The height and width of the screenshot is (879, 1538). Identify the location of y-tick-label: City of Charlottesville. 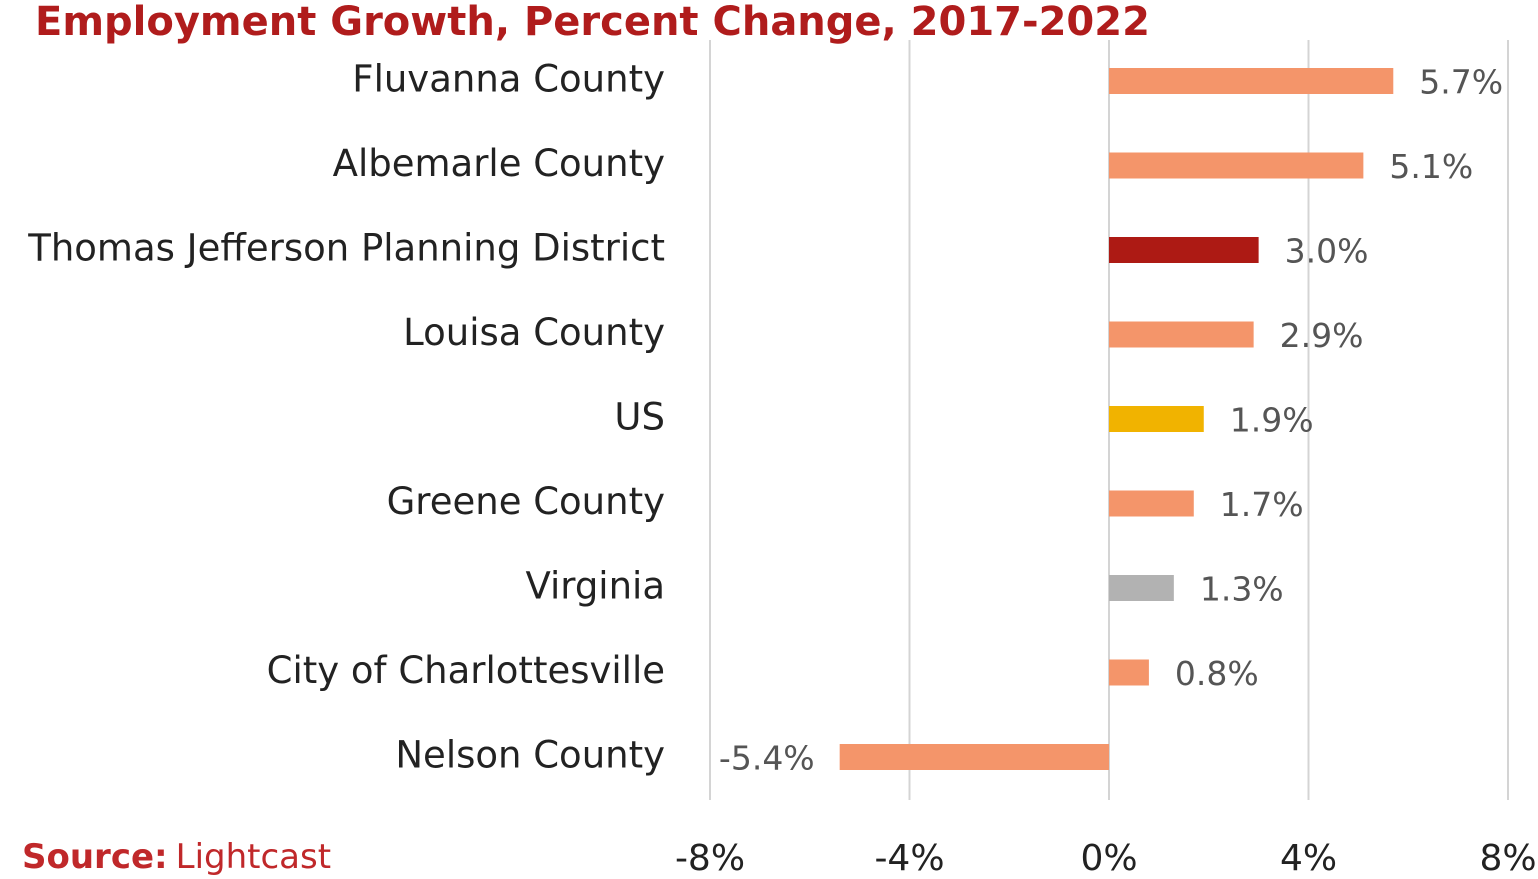
(466, 670).